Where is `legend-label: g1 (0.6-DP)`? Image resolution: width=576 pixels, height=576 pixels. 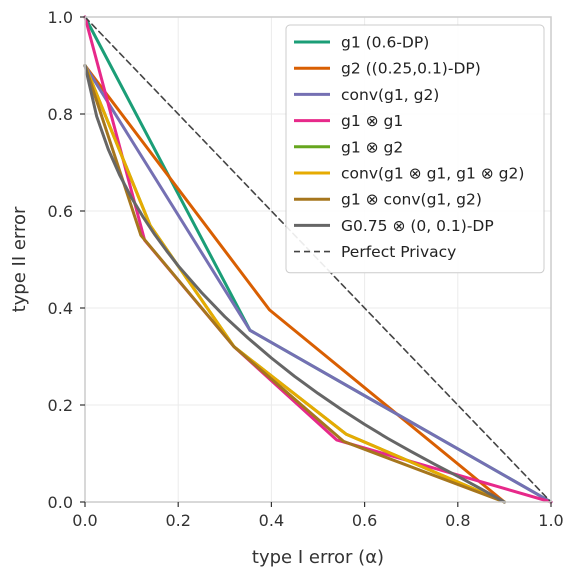
legend-label: g1 (0.6-DP) is located at coordinates (385, 43).